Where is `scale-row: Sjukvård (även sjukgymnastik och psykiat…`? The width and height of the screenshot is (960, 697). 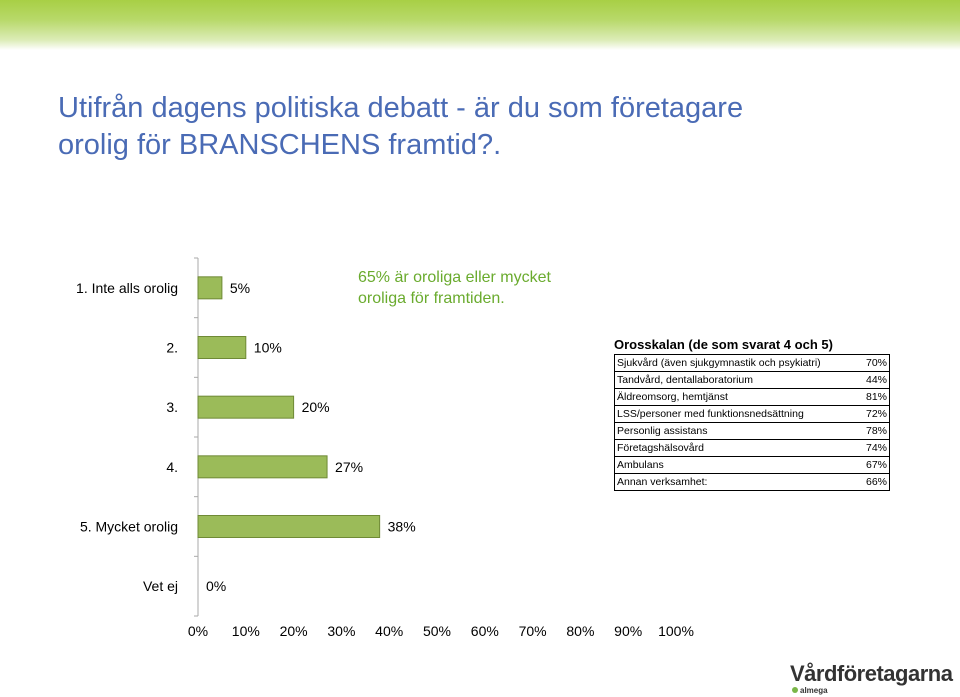
scale-row: Sjukvård (även sjukgymnastik och psykiat… is located at coordinates (752, 363).